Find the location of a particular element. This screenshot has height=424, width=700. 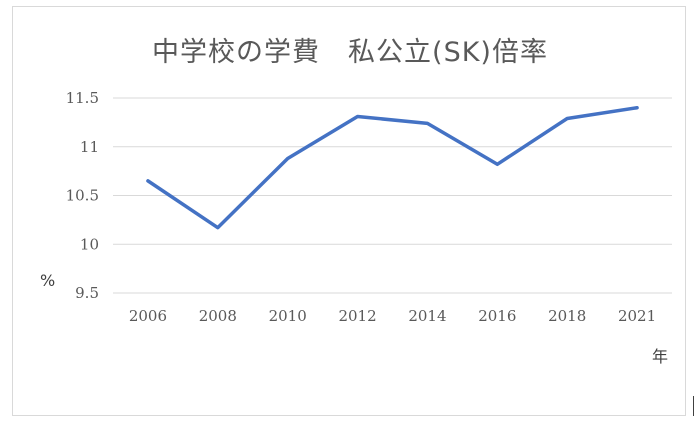

y-axis-unit: % is located at coordinates (47, 280).